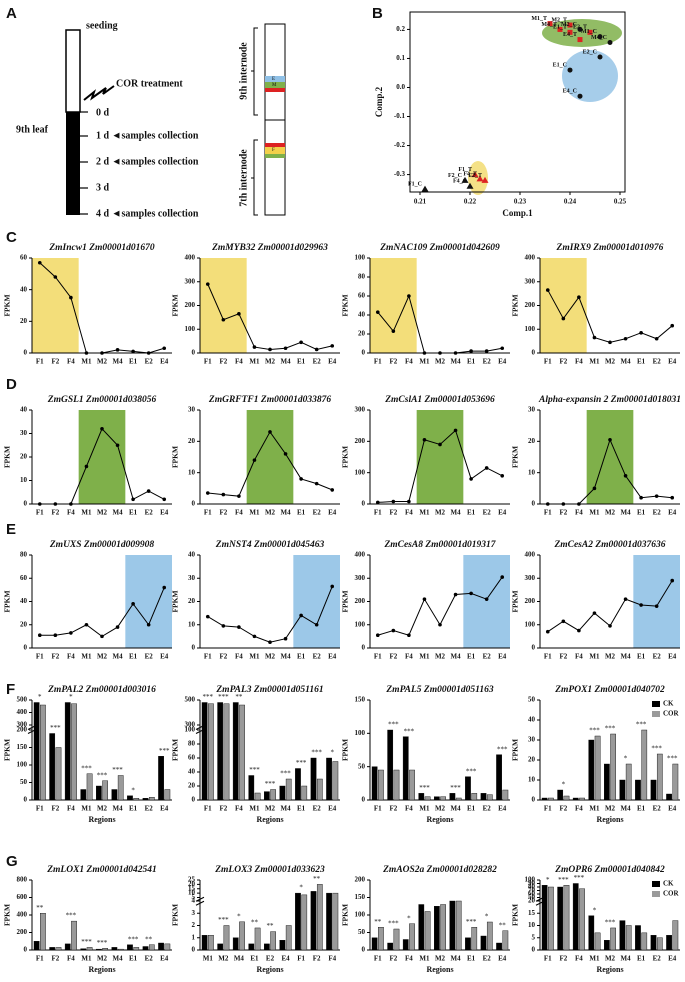 This screenshot has width=685, height=982. I want to click on y-tick-label: 0.0, so click(400, 87).